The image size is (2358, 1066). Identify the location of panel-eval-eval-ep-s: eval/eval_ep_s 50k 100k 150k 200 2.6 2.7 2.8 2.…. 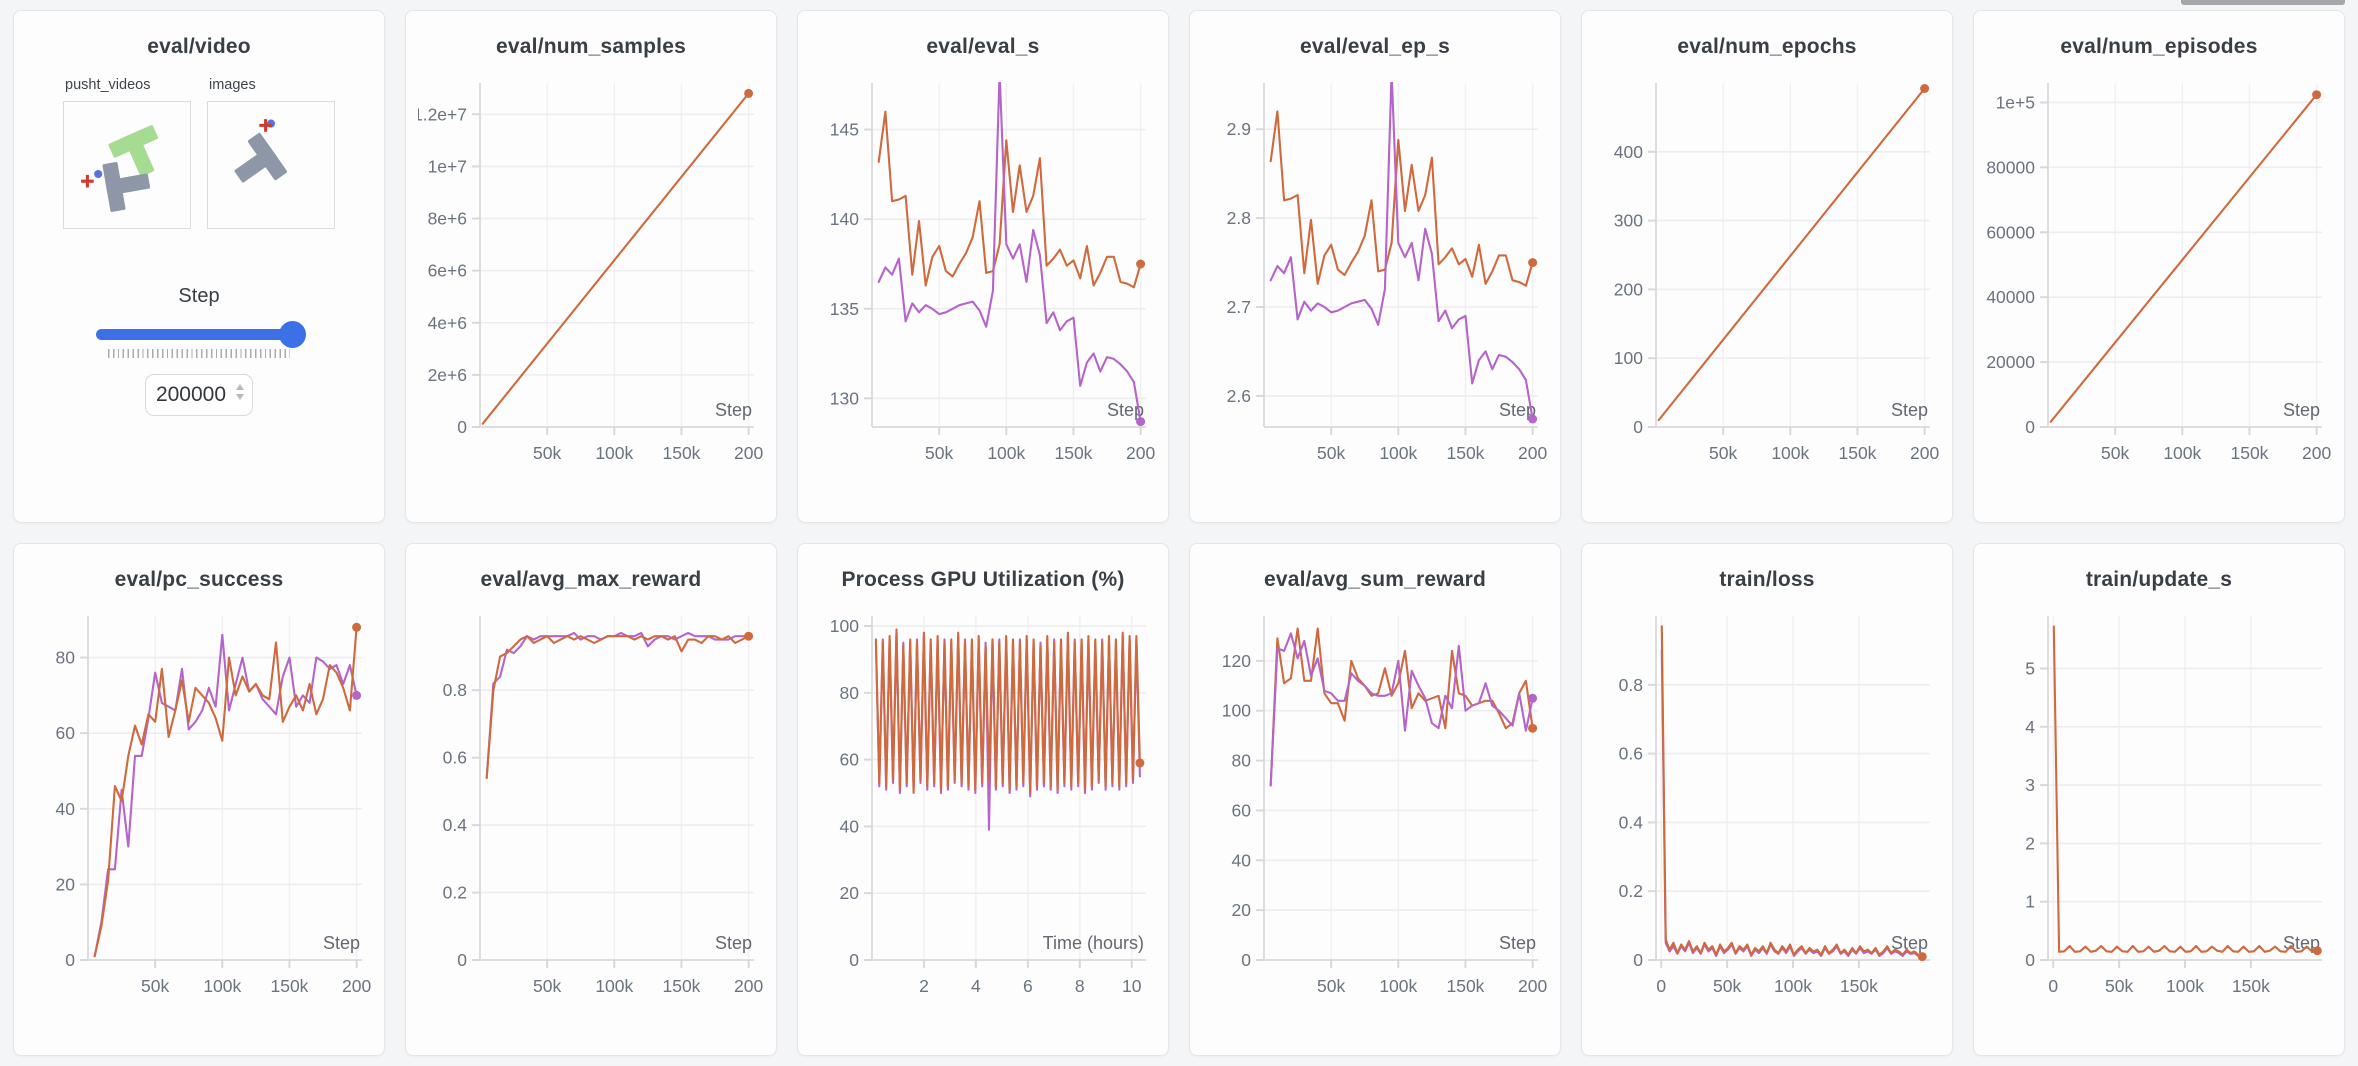
(1375, 266).